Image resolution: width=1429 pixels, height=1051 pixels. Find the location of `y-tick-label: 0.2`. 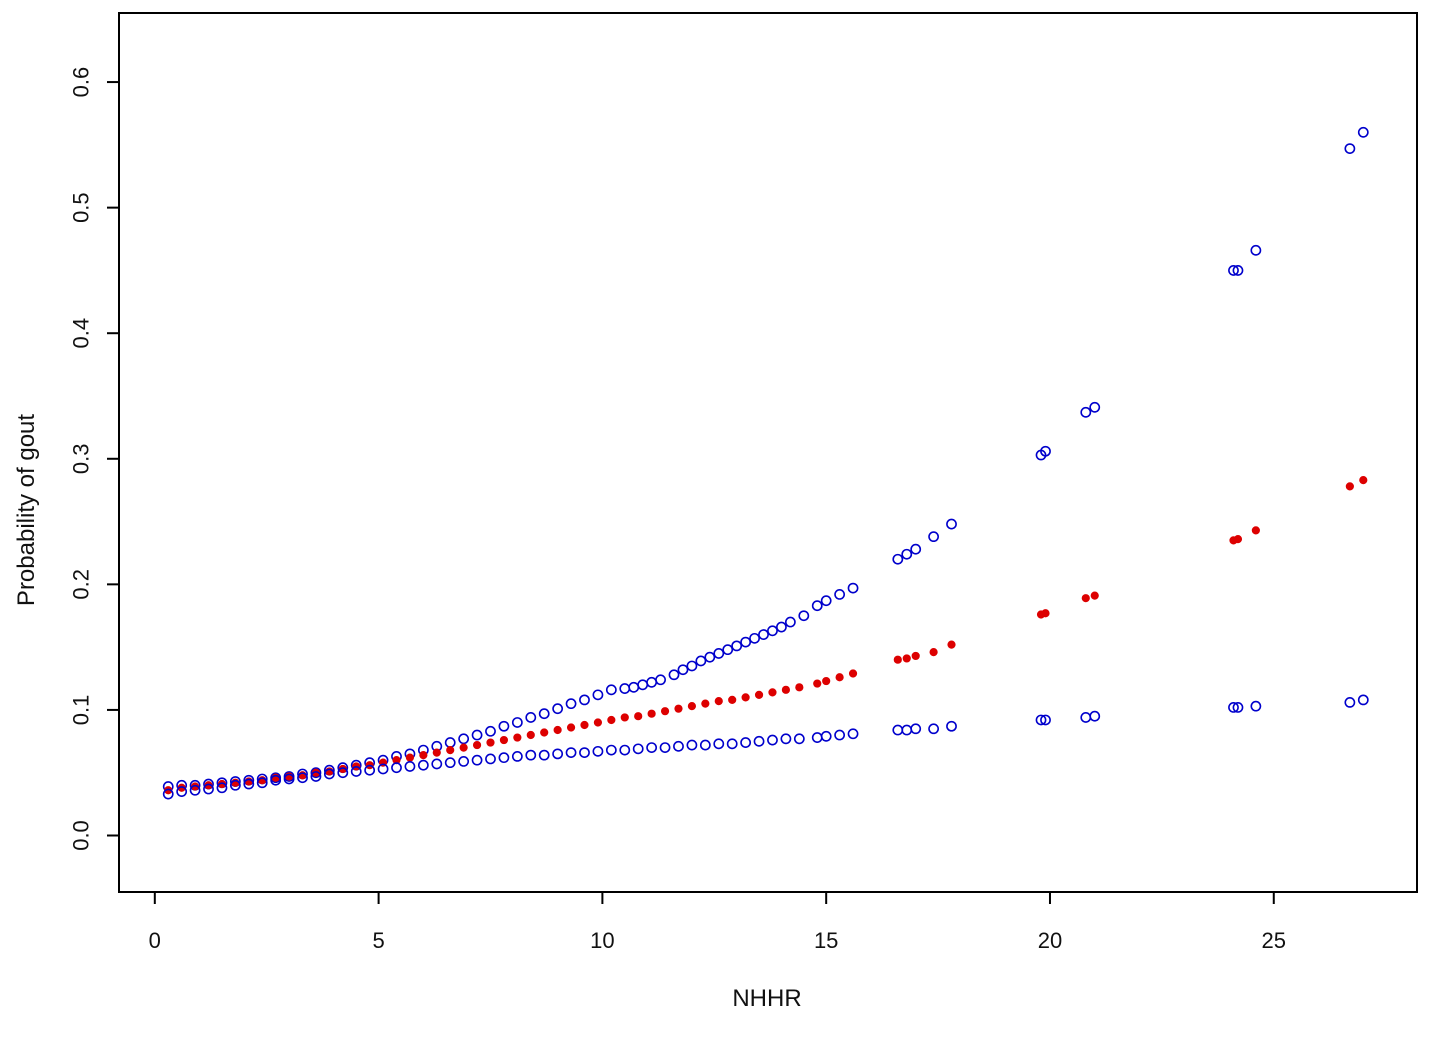

y-tick-label: 0.2 is located at coordinates (81, 584).